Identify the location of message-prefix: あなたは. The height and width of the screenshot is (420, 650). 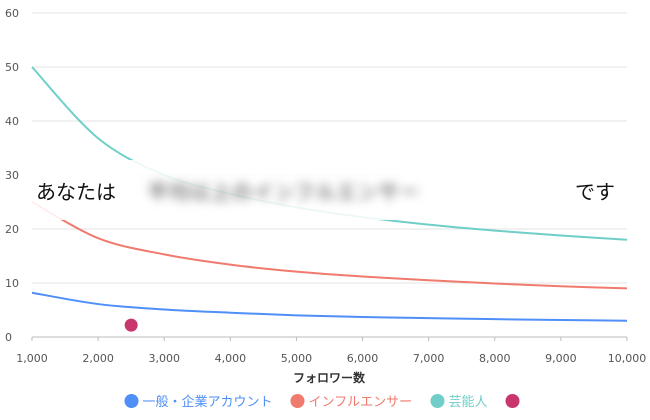
(76, 192).